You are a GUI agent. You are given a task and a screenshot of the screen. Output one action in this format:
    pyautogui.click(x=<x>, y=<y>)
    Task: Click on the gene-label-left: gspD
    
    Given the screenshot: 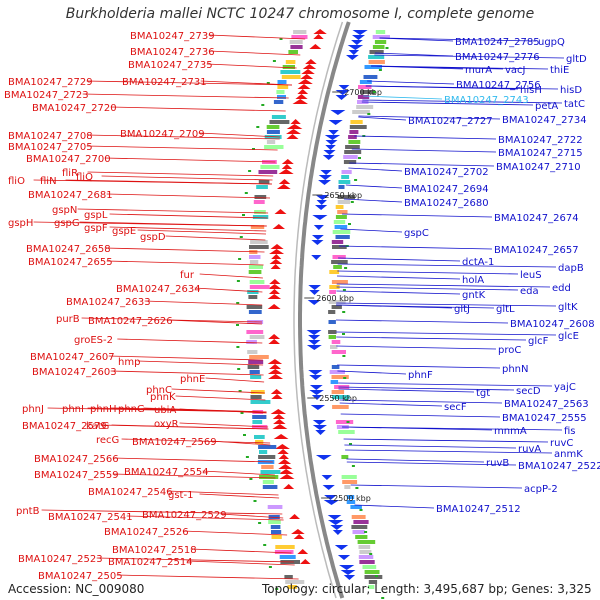 What is the action you would take?
    pyautogui.click(x=153, y=237)
    